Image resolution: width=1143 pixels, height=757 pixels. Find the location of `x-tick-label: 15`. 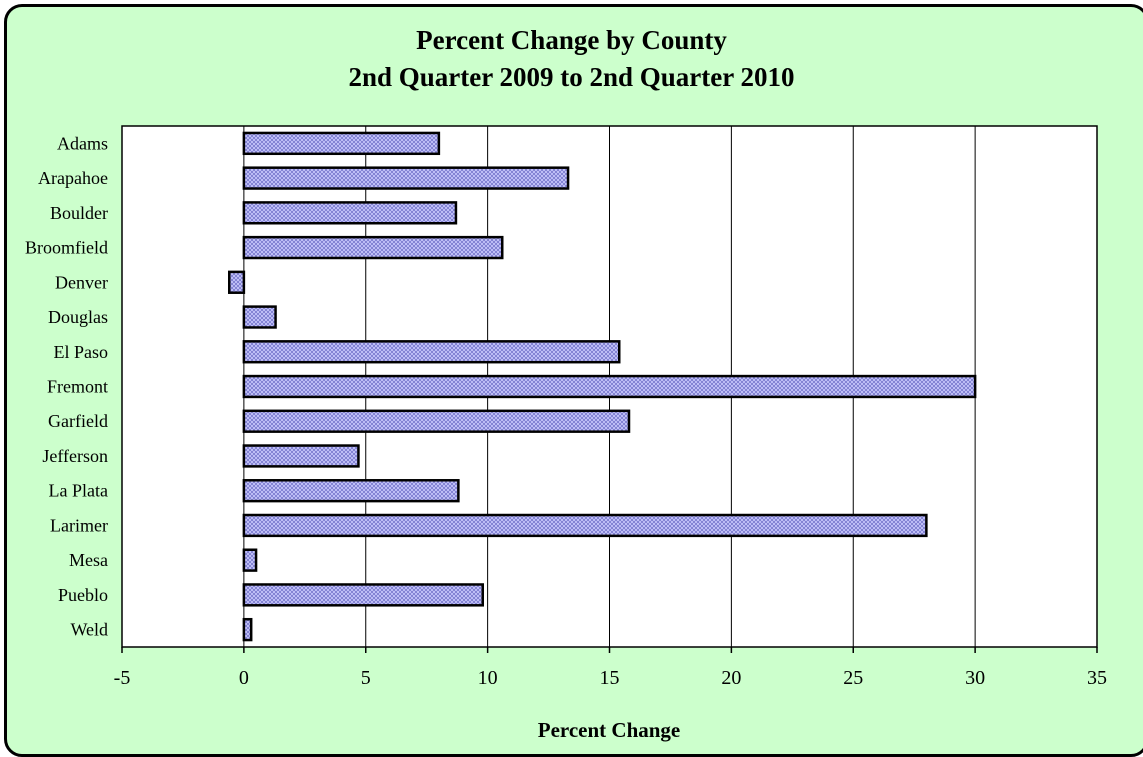

x-tick-label: 15 is located at coordinates (610, 678).